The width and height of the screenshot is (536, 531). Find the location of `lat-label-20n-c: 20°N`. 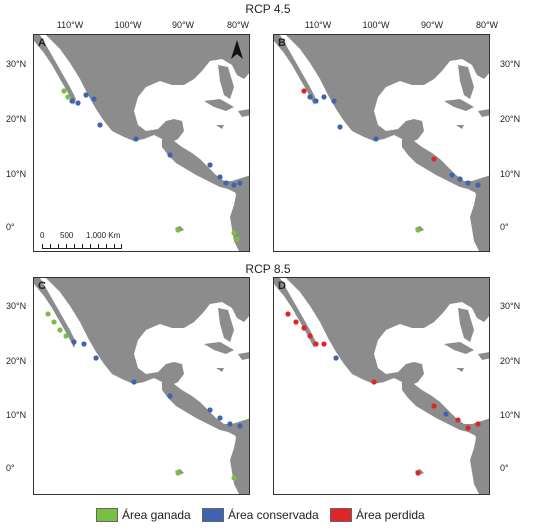

lat-label-20n-c: 20°N is located at coordinates (16, 361).